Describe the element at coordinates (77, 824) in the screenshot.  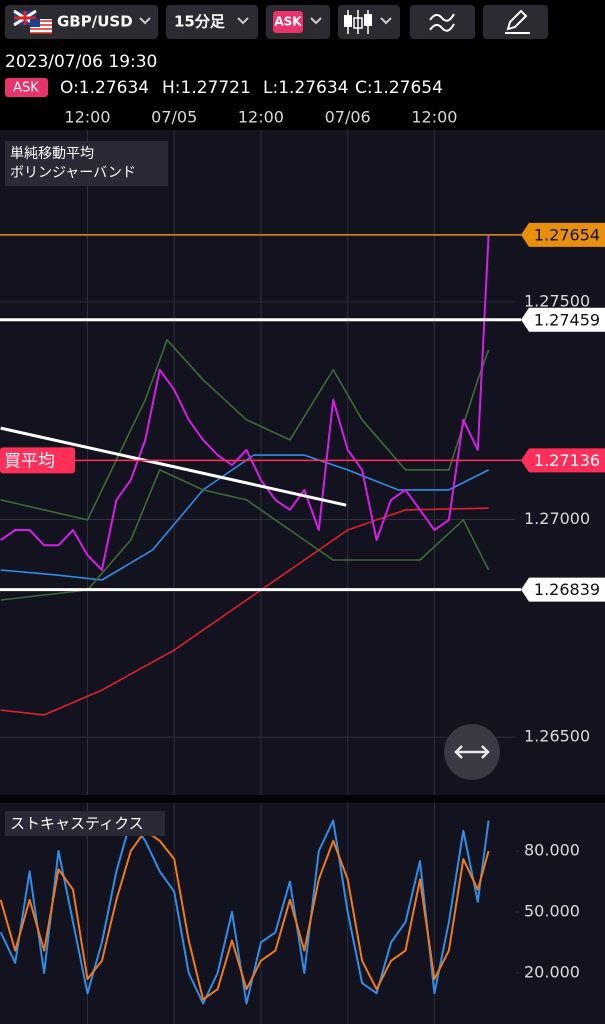
I see `panel-title: ストキャスティクス` at that location.